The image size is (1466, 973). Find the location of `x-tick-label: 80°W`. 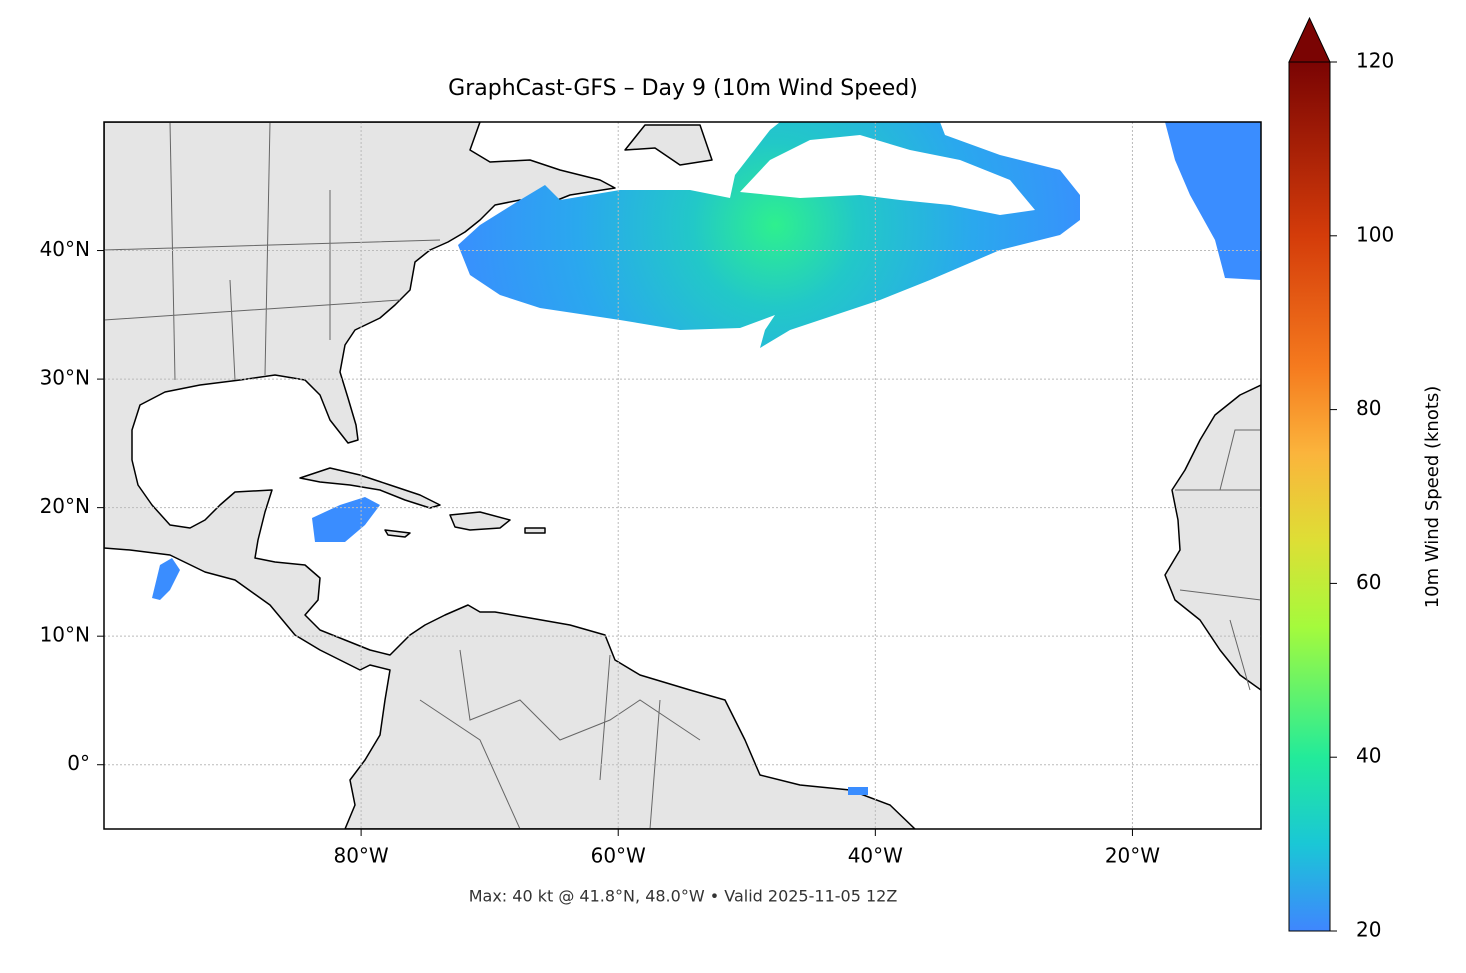

x-tick-label: 80°W is located at coordinates (360, 856).